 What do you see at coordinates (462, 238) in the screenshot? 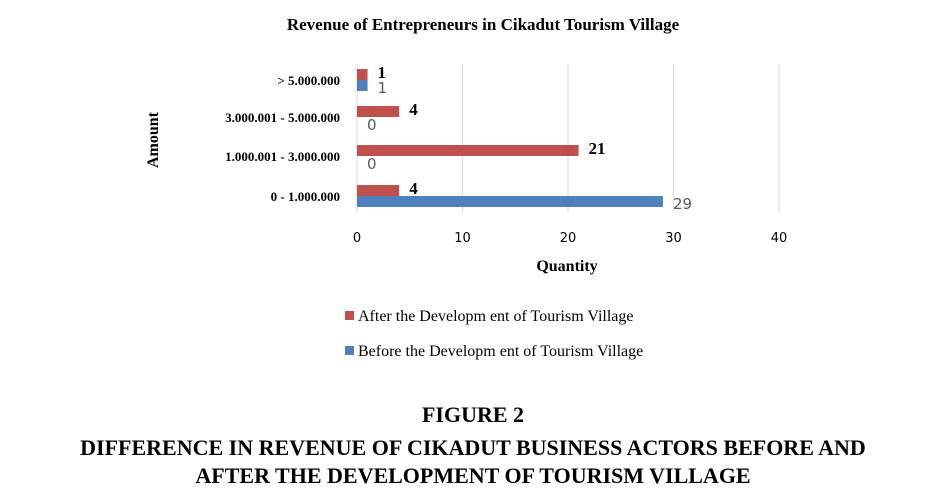
I see `x-tick-label: 10` at bounding box center [462, 238].